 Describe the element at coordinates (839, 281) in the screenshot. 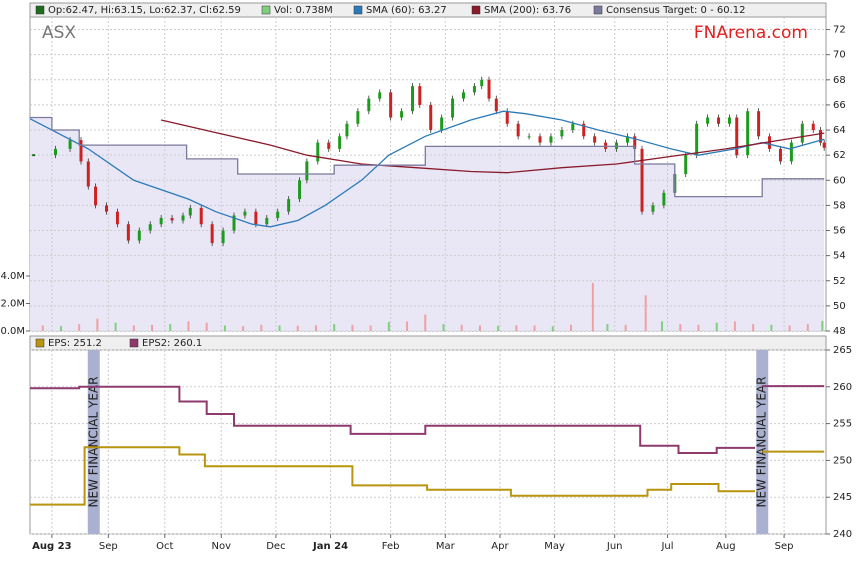

I see `y-tick-label: 52` at that location.